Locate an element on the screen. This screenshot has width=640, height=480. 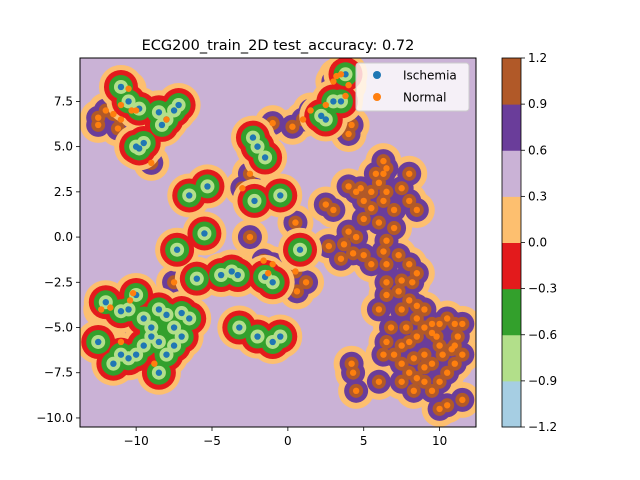
colorbar: −1.2 −0.9 −0.6 −0.3 0.0 0.3 0.6 0.9 1.2 is located at coordinates (529, 242).